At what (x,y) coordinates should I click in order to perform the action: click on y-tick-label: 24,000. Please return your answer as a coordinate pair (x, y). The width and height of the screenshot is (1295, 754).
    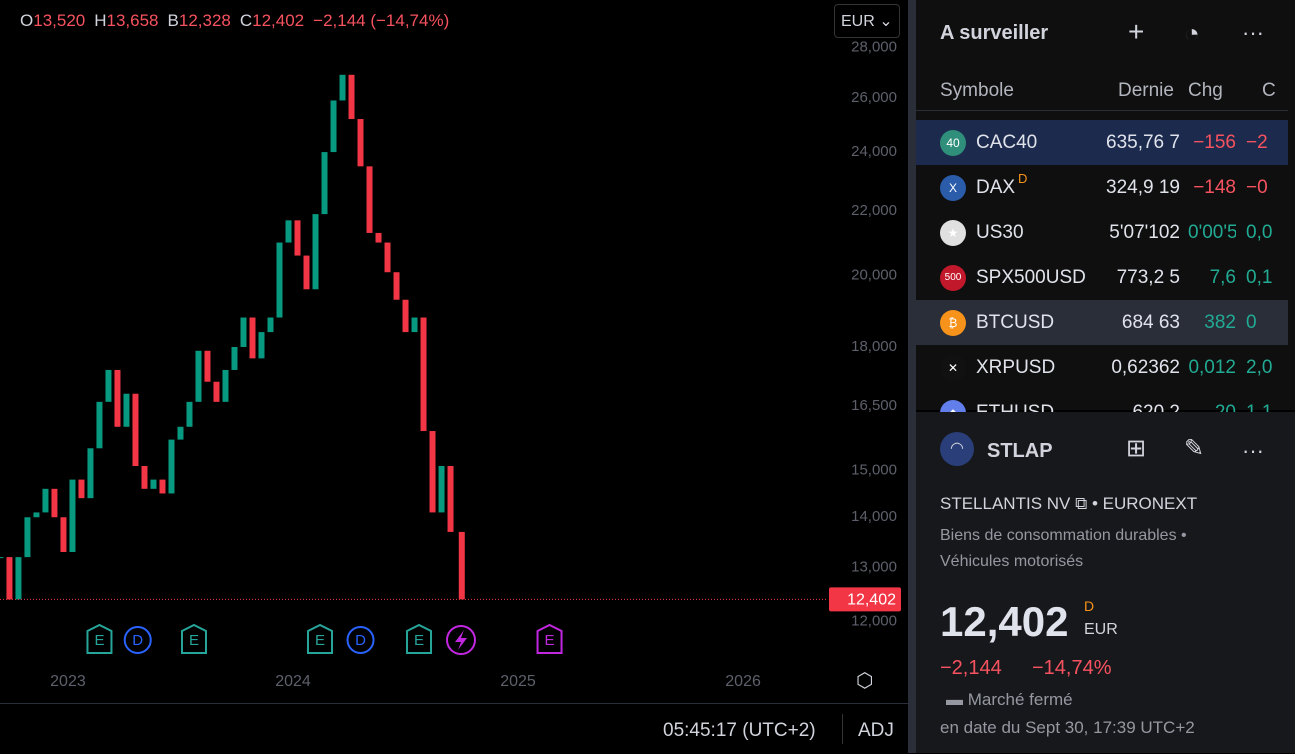
    Looking at the image, I should click on (874, 151).